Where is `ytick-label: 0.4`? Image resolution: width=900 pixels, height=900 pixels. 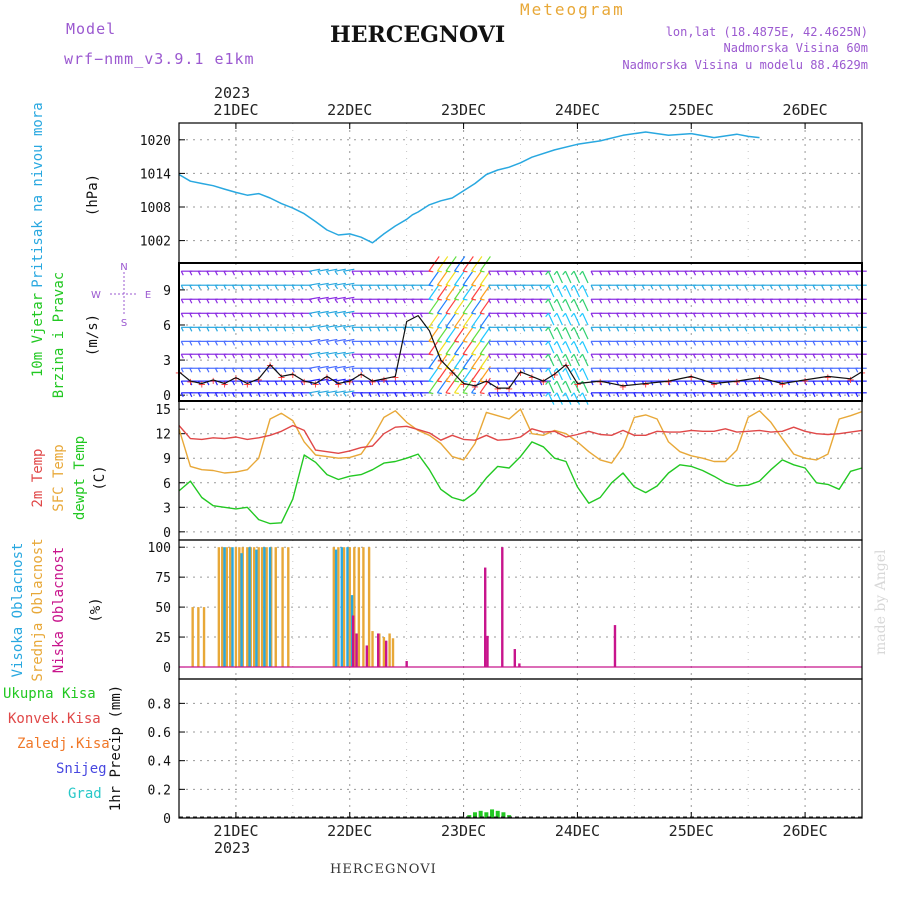
ytick-label: 0.4 is located at coordinates (160, 762).